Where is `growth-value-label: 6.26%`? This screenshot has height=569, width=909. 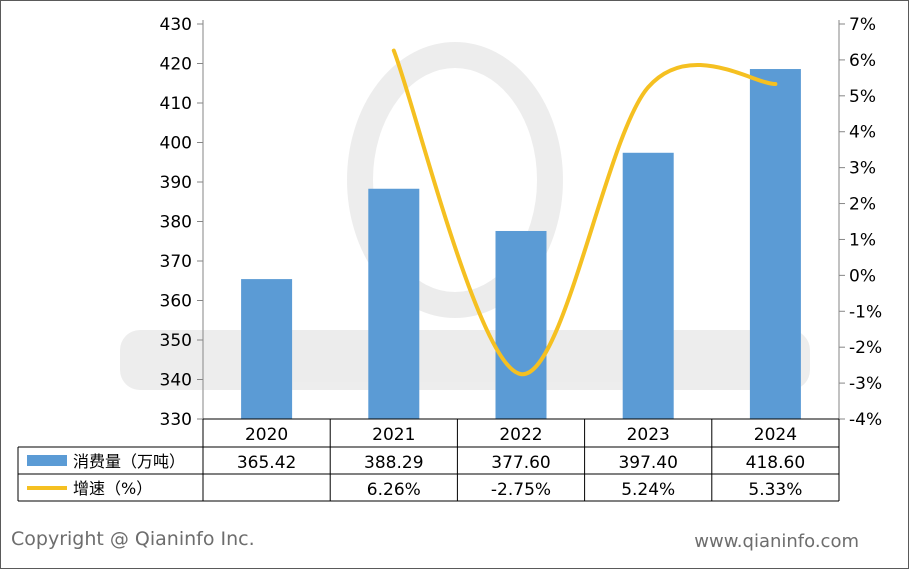
growth-value-label: 6.26% is located at coordinates (394, 490).